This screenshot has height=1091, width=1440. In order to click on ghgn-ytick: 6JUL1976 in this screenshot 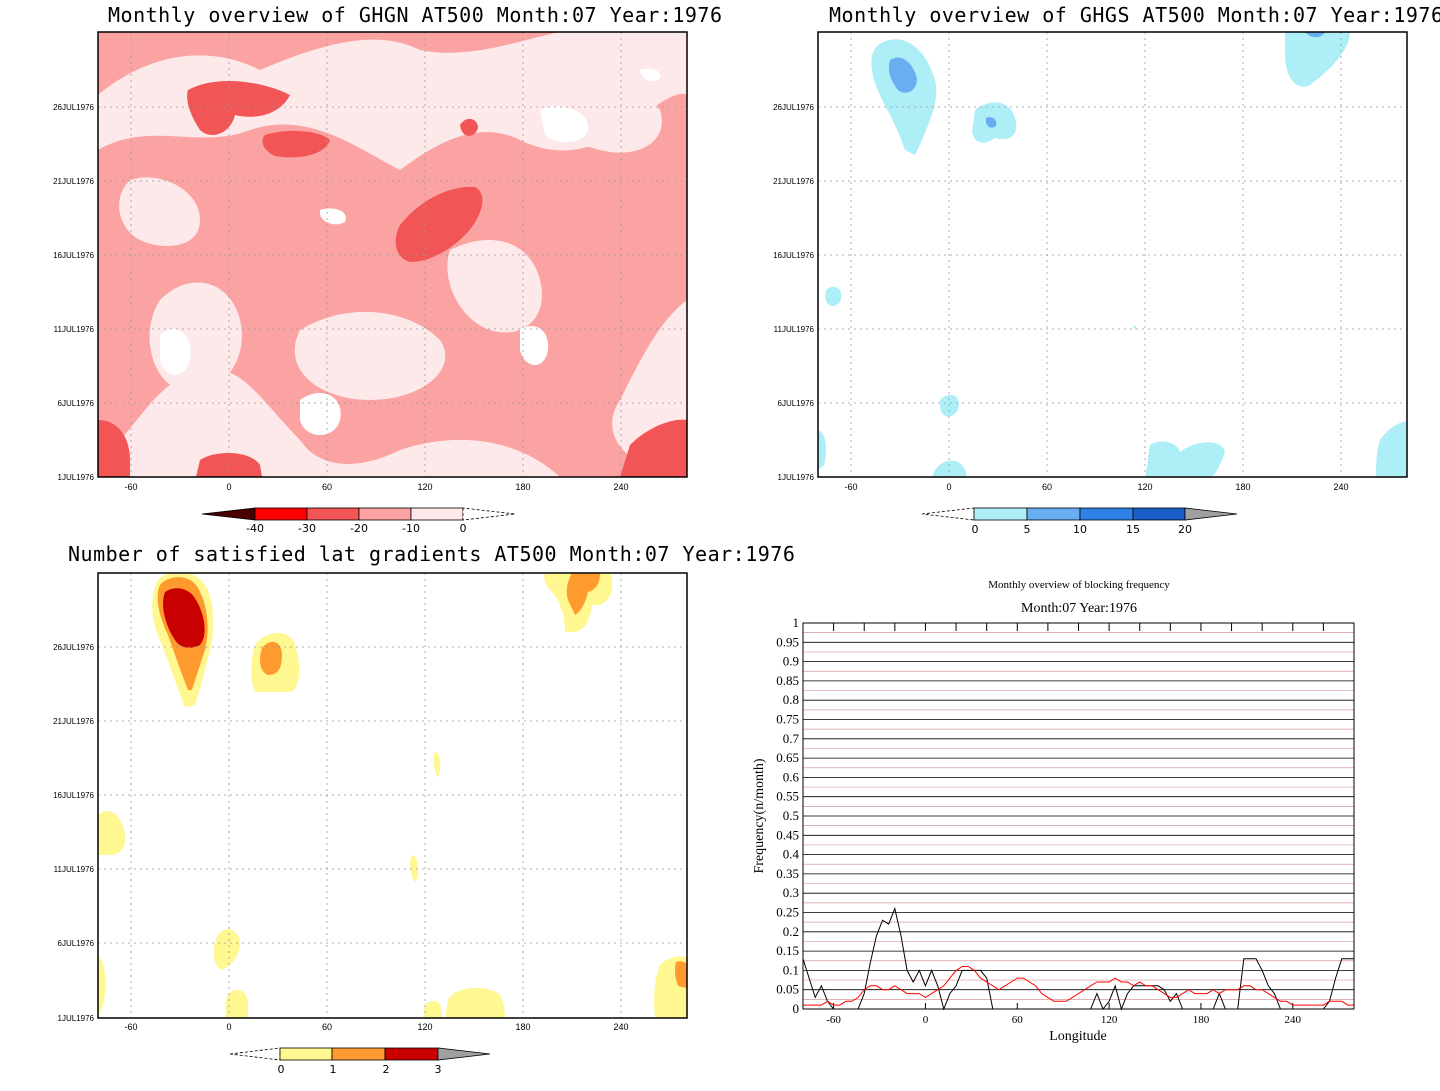, I will do `click(76, 403)`.